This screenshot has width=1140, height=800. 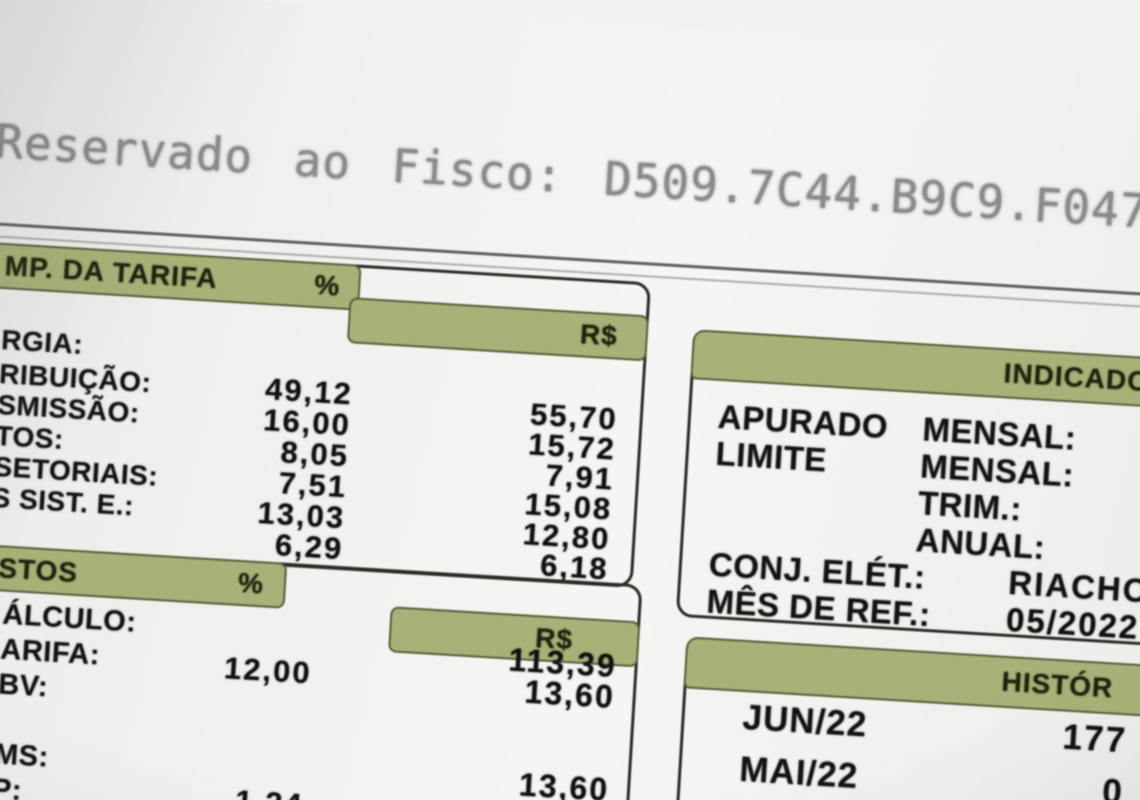 What do you see at coordinates (1057, 684) in the screenshot?
I see `history-title: HISTÓR` at bounding box center [1057, 684].